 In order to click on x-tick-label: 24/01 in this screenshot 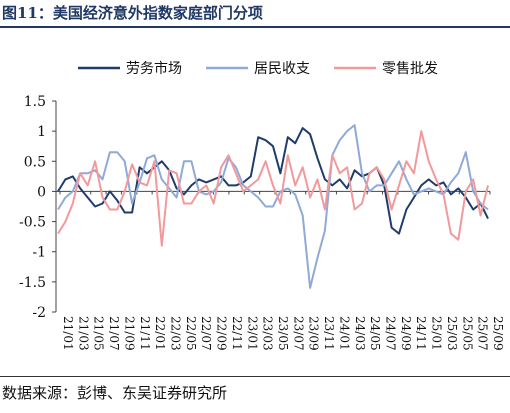, I will do `click(344, 333)`.